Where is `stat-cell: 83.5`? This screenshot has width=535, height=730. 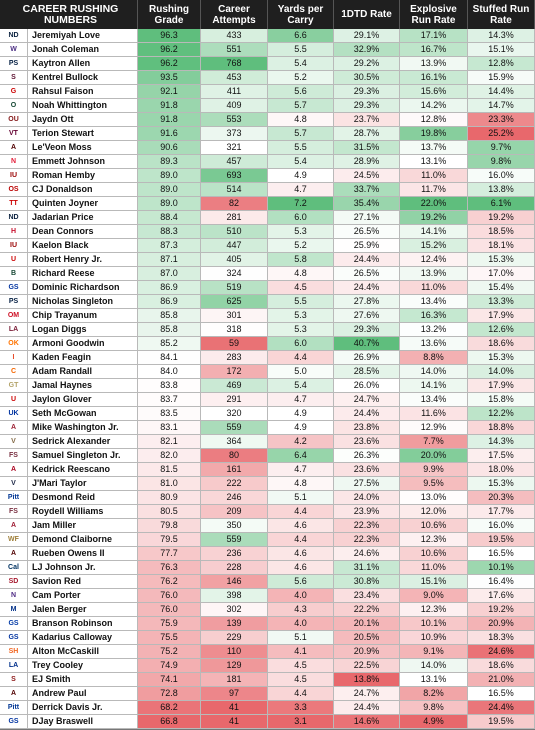
stat-cell: 83.5 is located at coordinates (169, 414).